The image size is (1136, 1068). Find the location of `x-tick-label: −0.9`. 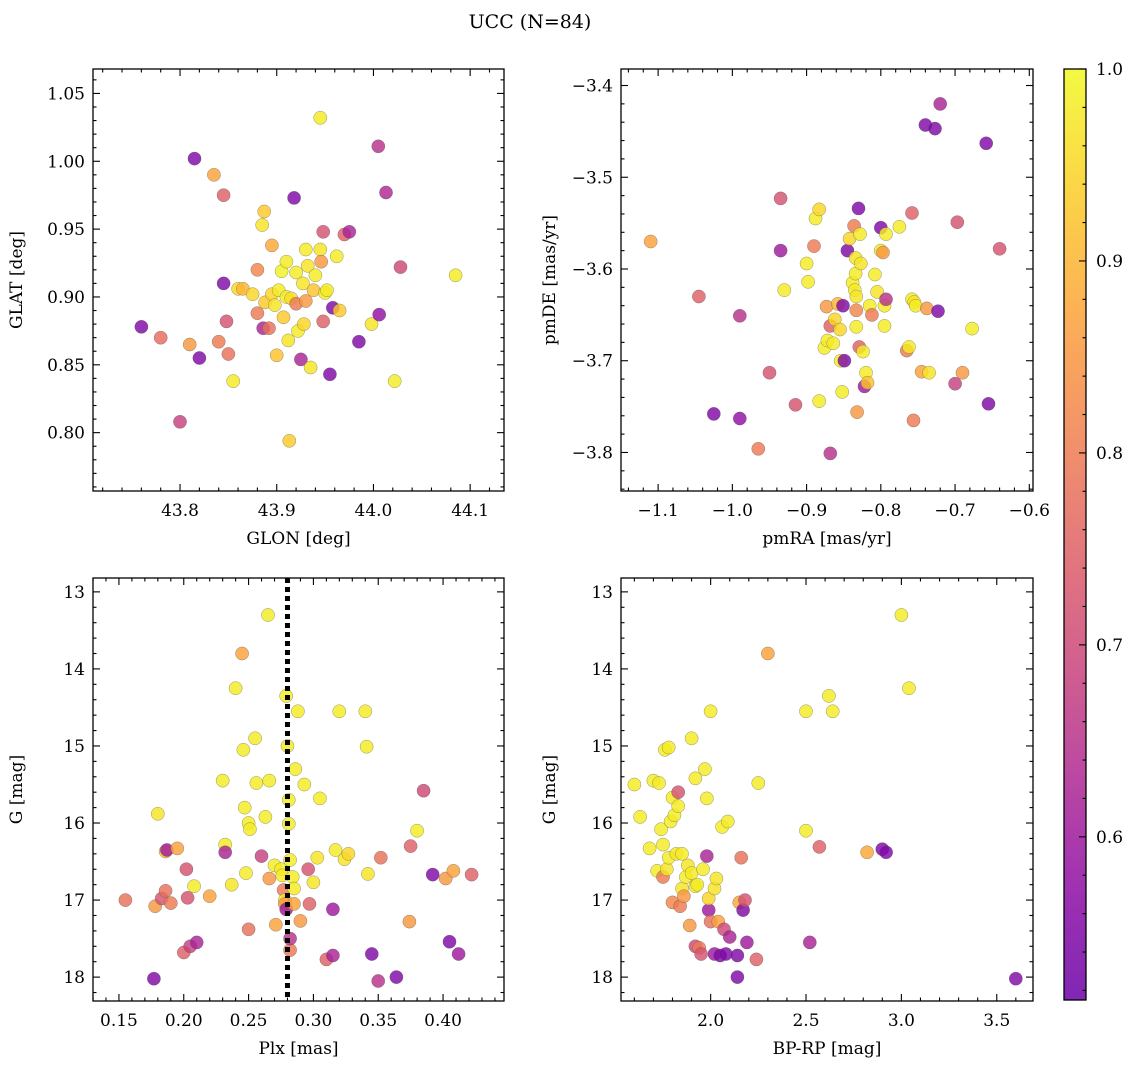

x-tick-label: −0.9 is located at coordinates (806, 511).